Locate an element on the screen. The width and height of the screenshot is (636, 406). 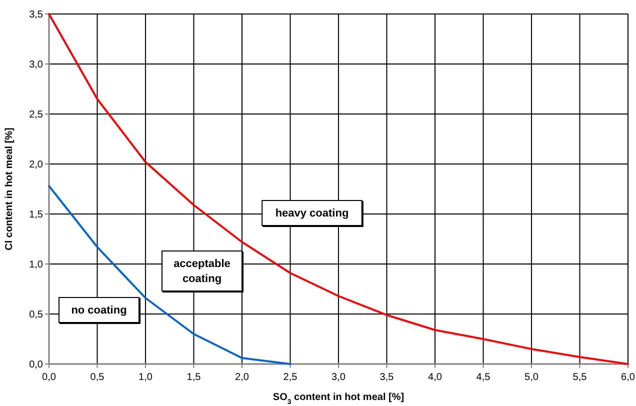
y-tick-label: 1,5 is located at coordinates (36, 215).